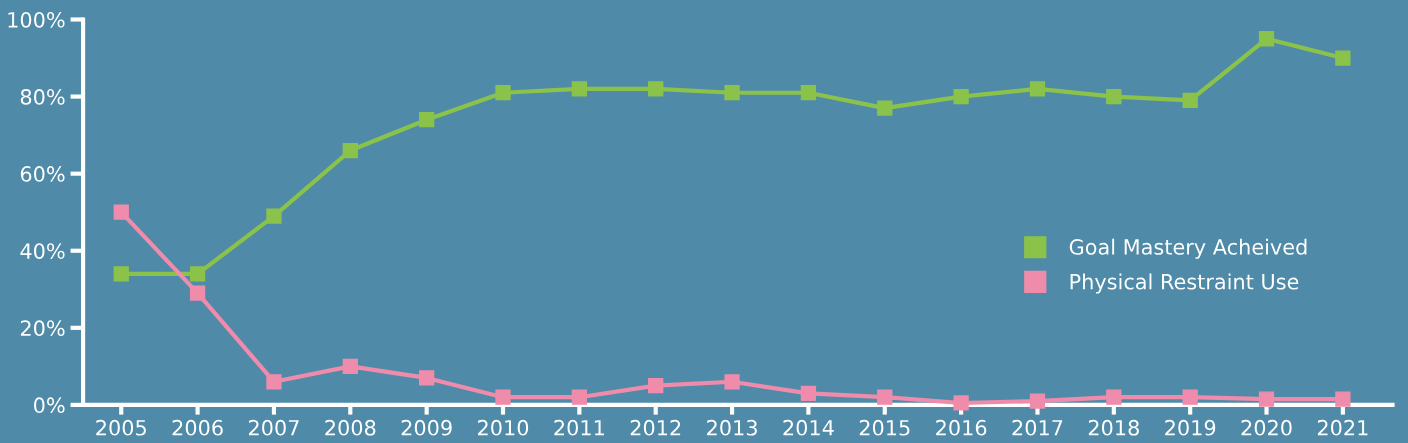 Image resolution: width=1408 pixels, height=443 pixels. I want to click on x-tick-label: 2021, so click(1342, 427).